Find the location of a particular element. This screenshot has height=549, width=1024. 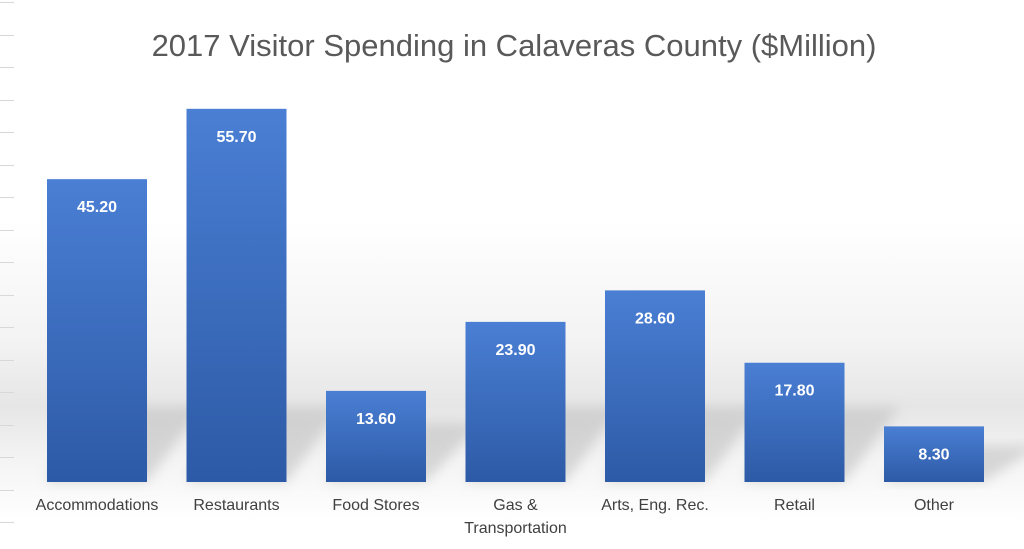

data-label: 17.80 is located at coordinates (794, 391).